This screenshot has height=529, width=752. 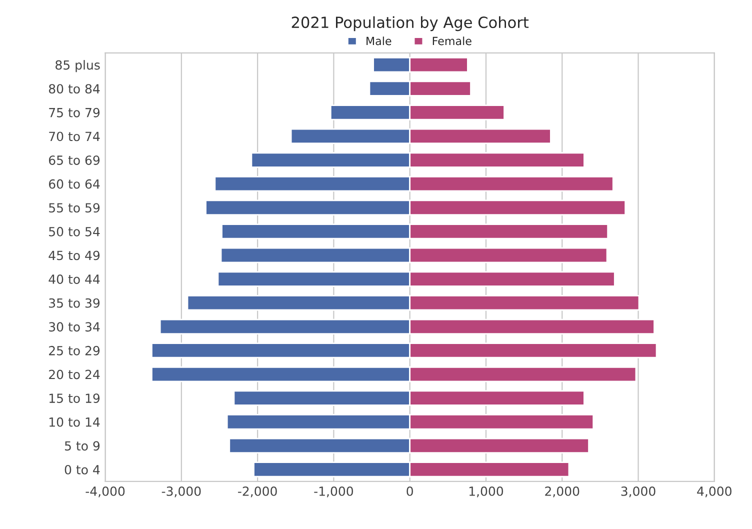 What do you see at coordinates (82, 446) in the screenshot?
I see `y-tick-label: 5 to 9` at bounding box center [82, 446].